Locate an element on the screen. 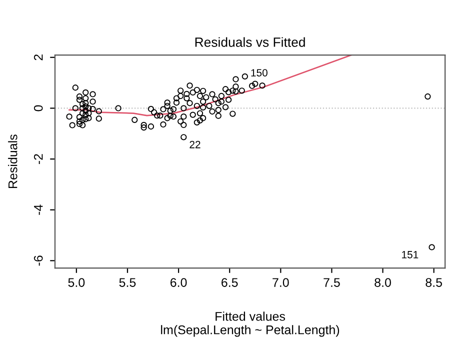 The image size is (474, 338). chart-title: Residuals vs Fitted is located at coordinates (250, 42).